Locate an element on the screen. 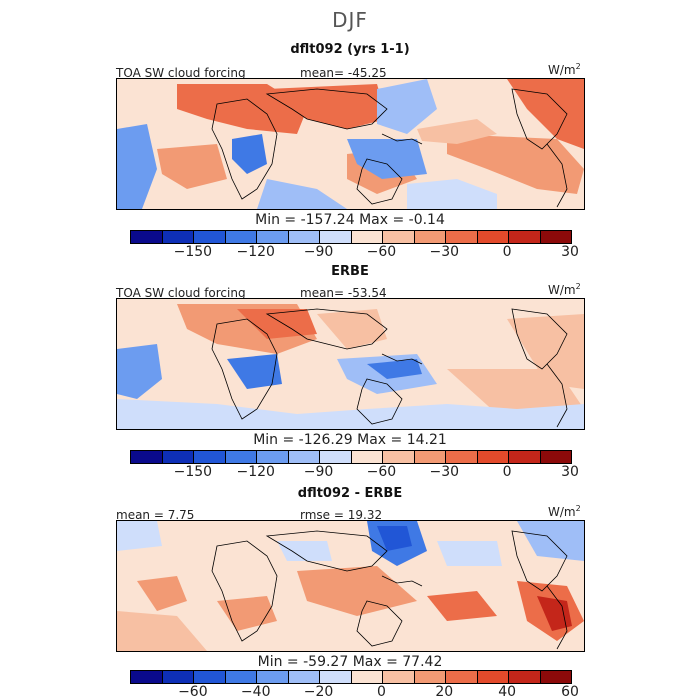 This screenshot has width=700, height=700. panel-3-title: dflt092 - ERBE is located at coordinates (350, 493).